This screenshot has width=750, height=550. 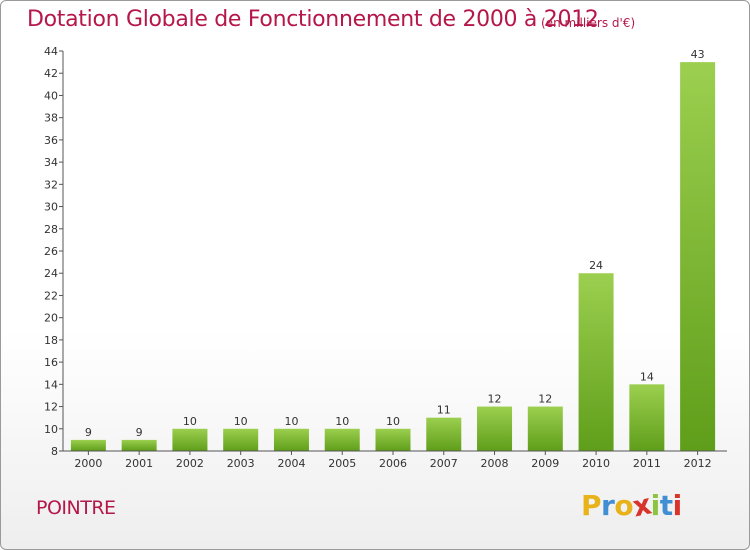 What do you see at coordinates (596, 265) in the screenshot?
I see `data-label-2010: 24` at bounding box center [596, 265].